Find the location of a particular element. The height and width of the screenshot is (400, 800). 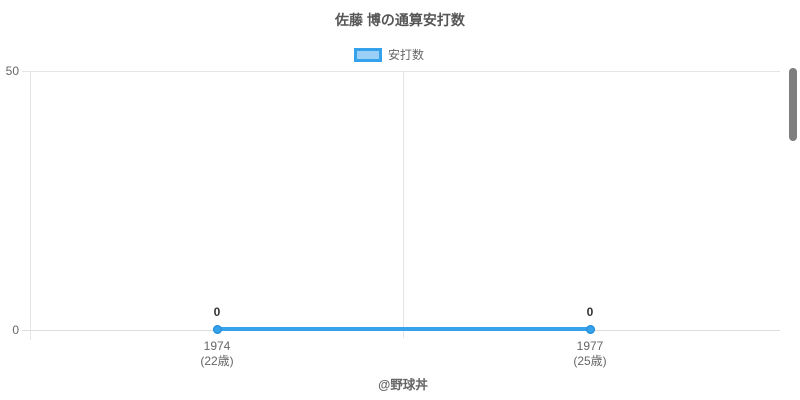

footer-credit: @野球丼 is located at coordinates (403, 385).